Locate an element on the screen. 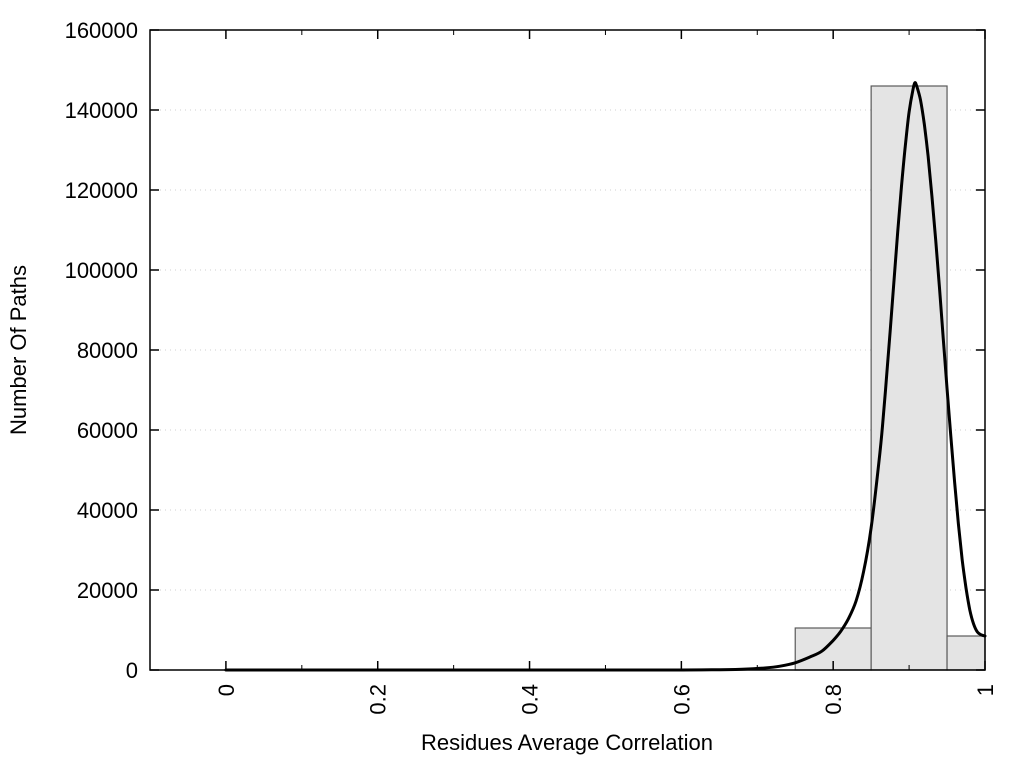 This screenshot has width=1024, height=768. y-tick-label: 40000 is located at coordinates (107, 510).